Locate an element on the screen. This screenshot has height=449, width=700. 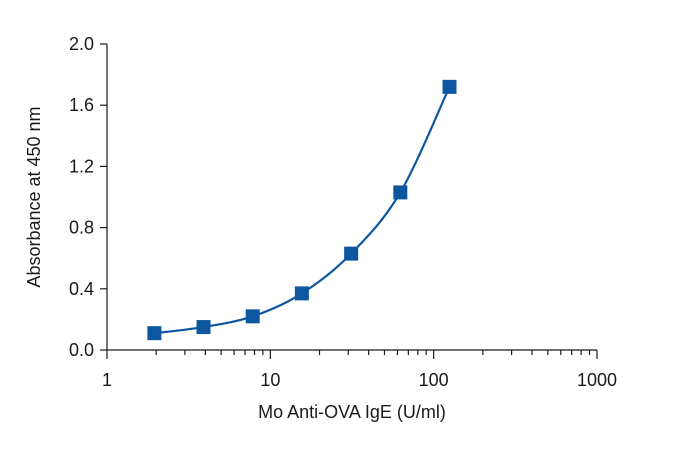
x-ticks: 1 10 100 1000 is located at coordinates (359, 370).